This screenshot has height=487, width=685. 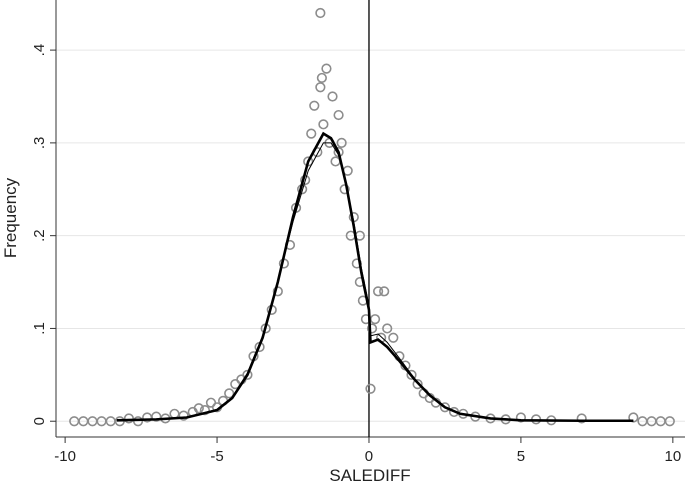 I want to click on y-tick-label: .4, so click(x=39, y=50).